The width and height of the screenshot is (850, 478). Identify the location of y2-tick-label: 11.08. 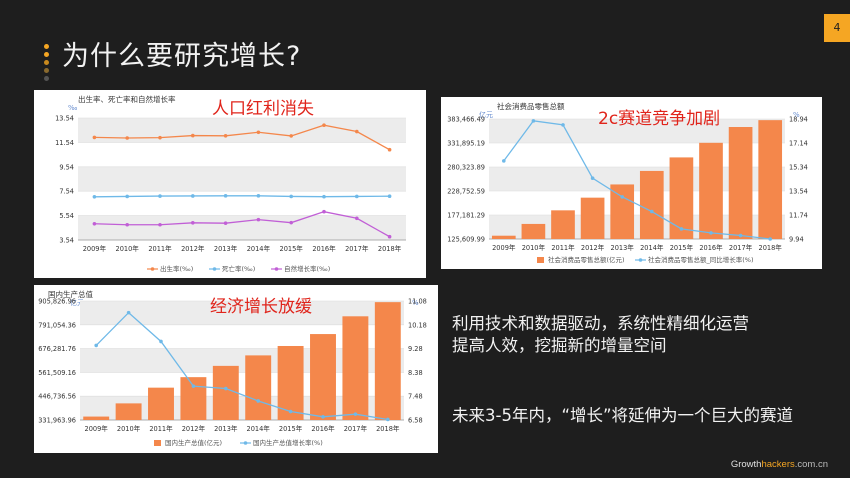
(417, 302).